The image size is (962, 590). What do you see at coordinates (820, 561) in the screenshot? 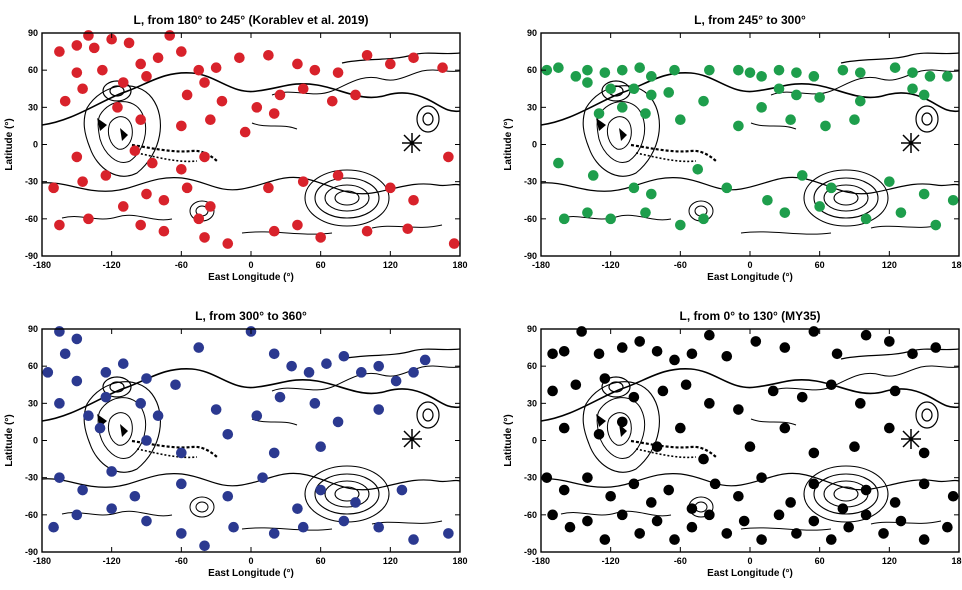
I see `x-tick-label: 60` at bounding box center [820, 561].